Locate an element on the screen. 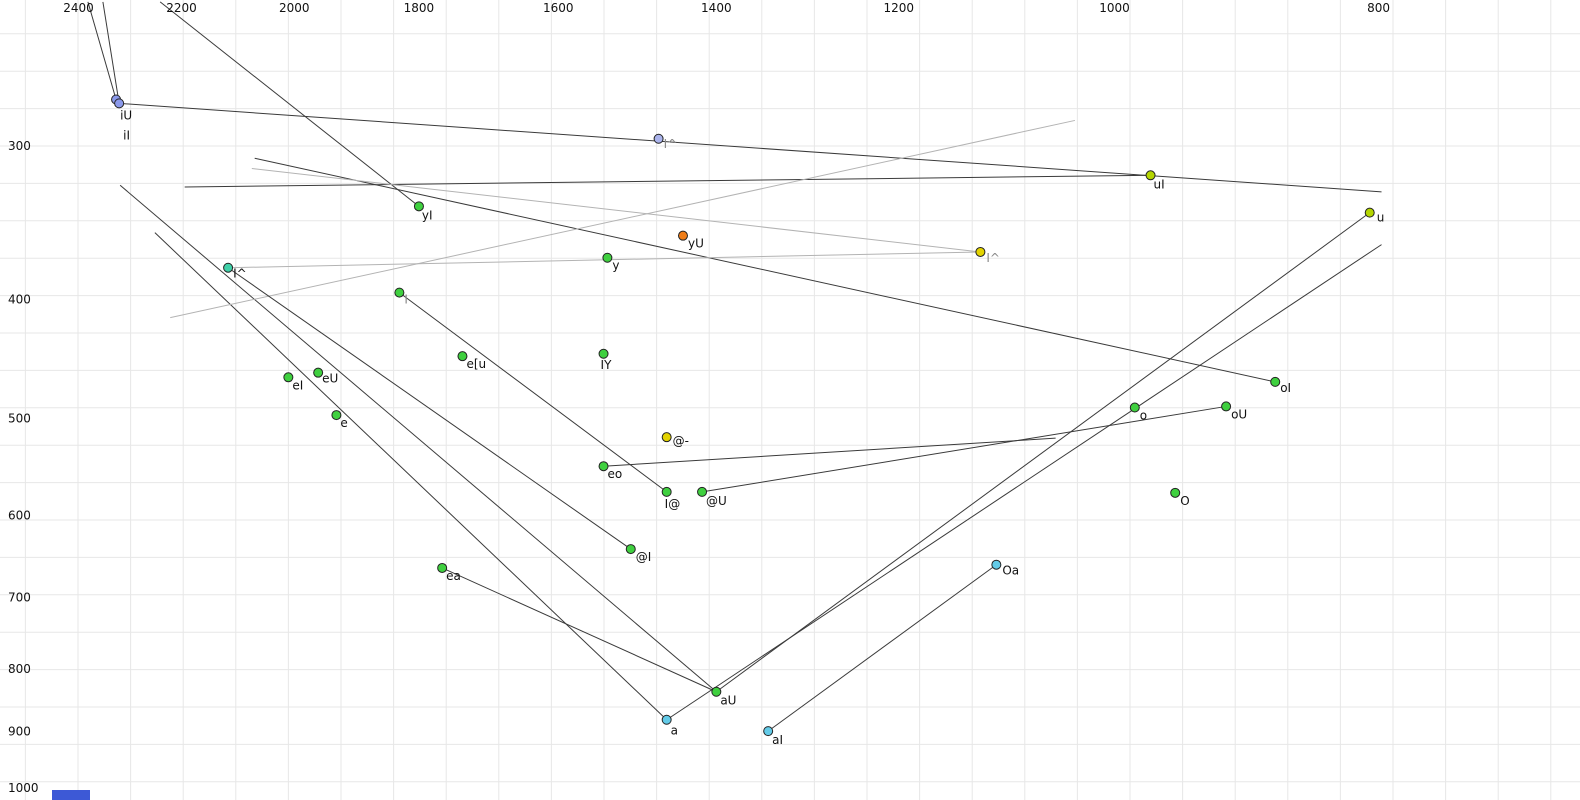  vowel-point-eI is located at coordinates (288, 377).